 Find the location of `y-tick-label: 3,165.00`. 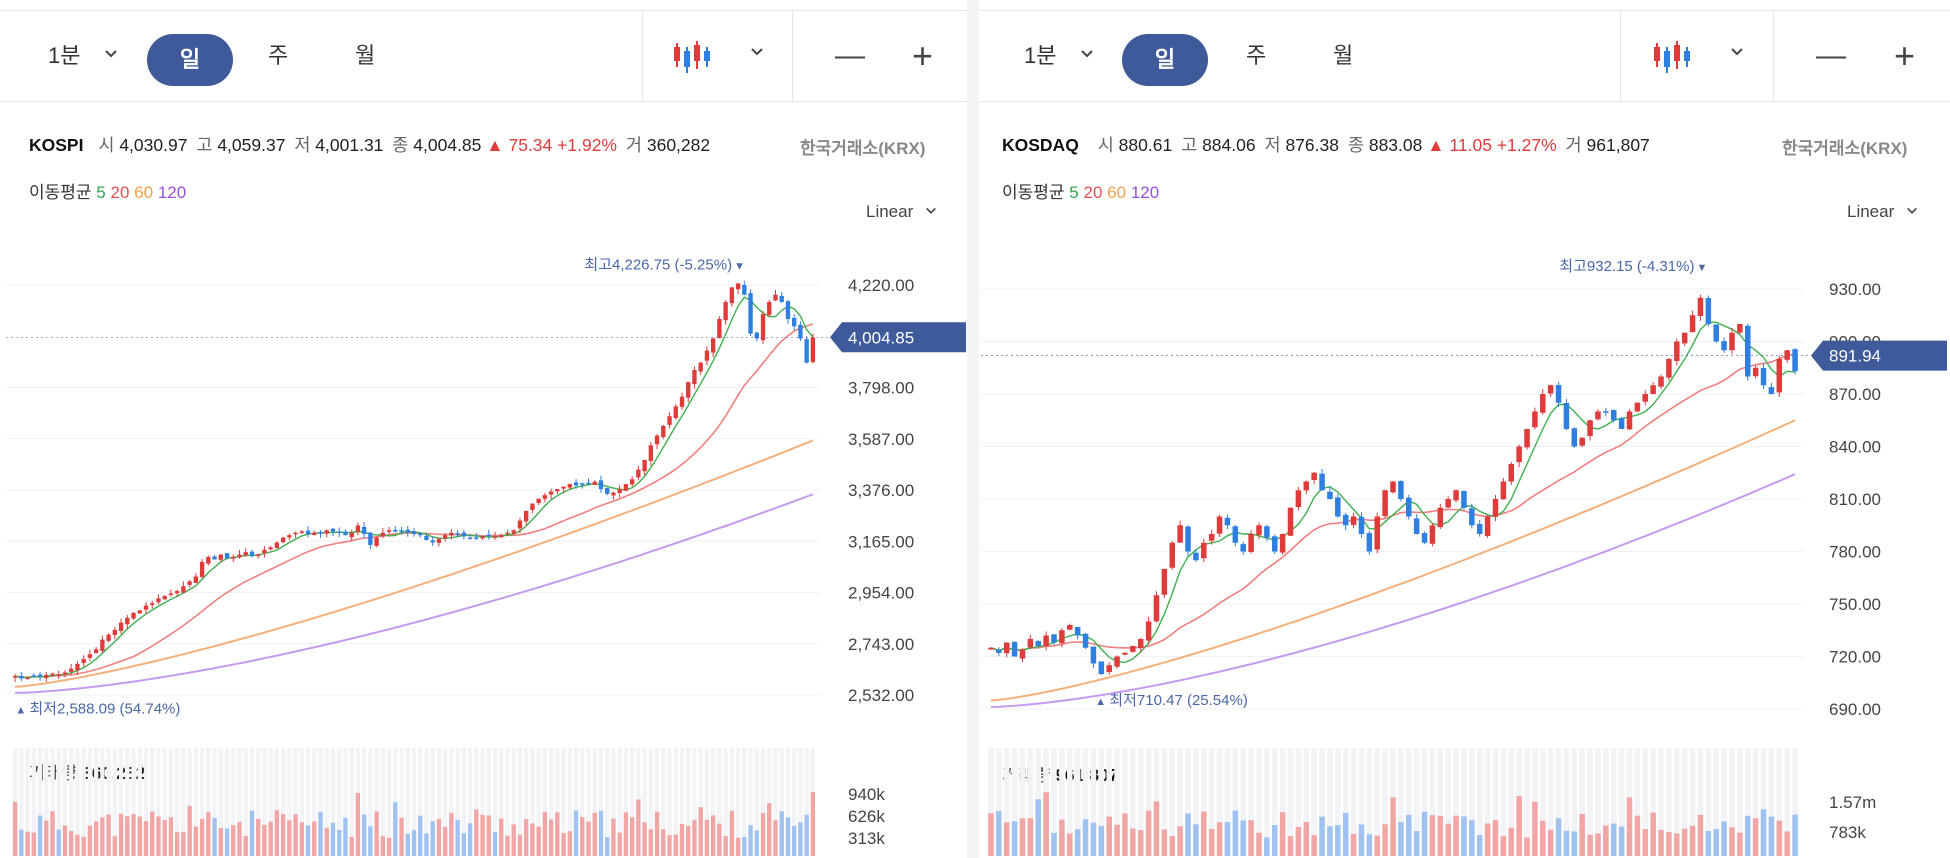

y-tick-label: 3,165.00 is located at coordinates (881, 541).